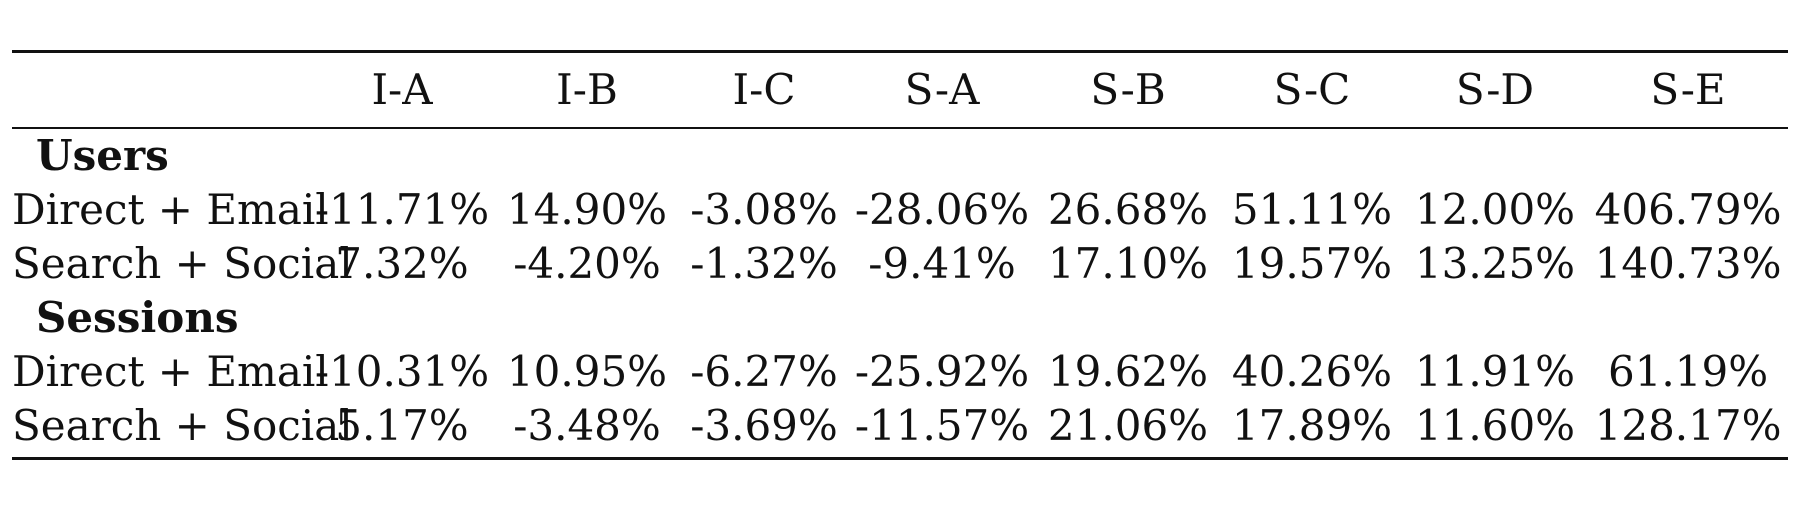 This screenshot has width=1804, height=520. What do you see at coordinates (900, 458) in the screenshot?
I see `bottom-rule` at bounding box center [900, 458].